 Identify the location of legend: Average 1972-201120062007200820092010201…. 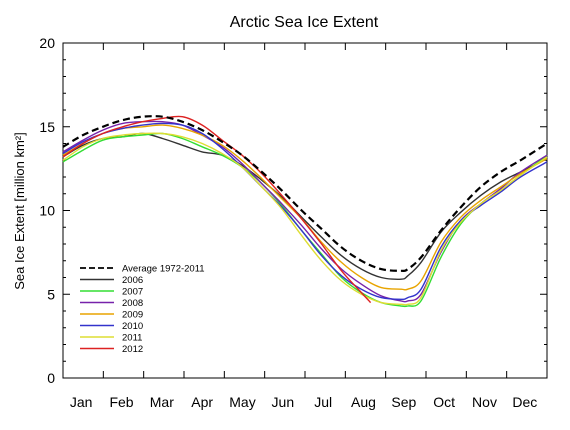
(142, 309).